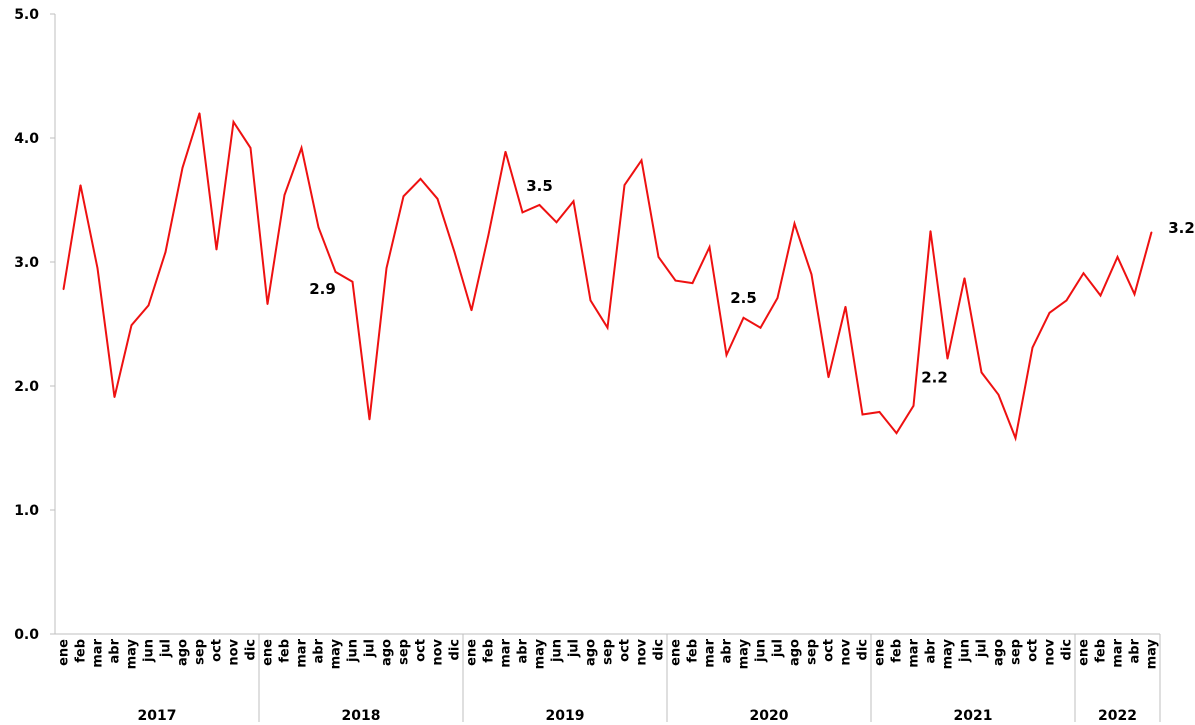 Image resolution: width=1195 pixels, height=725 pixels. Describe the element at coordinates (1117, 716) in the screenshot. I see `year-label: 2022` at that location.